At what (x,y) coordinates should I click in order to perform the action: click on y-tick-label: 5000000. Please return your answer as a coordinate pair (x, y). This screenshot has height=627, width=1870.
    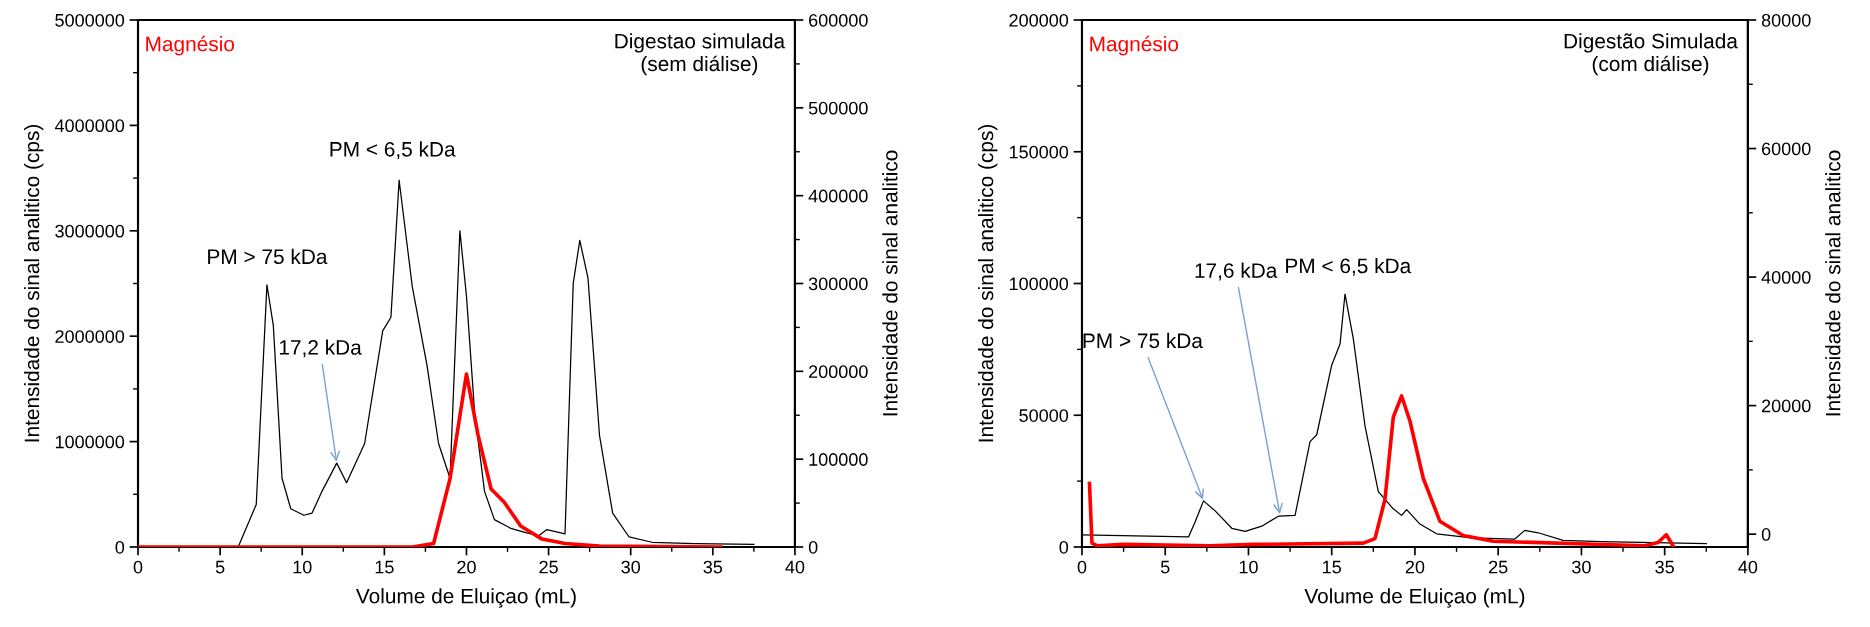
    Looking at the image, I should click on (90, 20).